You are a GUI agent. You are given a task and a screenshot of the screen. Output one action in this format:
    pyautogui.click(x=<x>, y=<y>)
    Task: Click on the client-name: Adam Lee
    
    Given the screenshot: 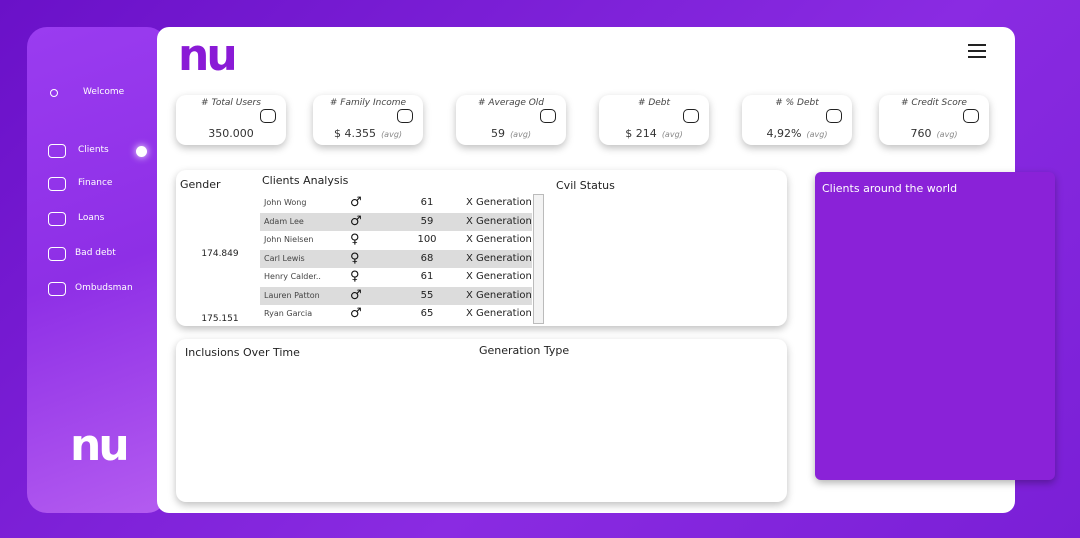 What is the action you would take?
    pyautogui.click(x=284, y=221)
    